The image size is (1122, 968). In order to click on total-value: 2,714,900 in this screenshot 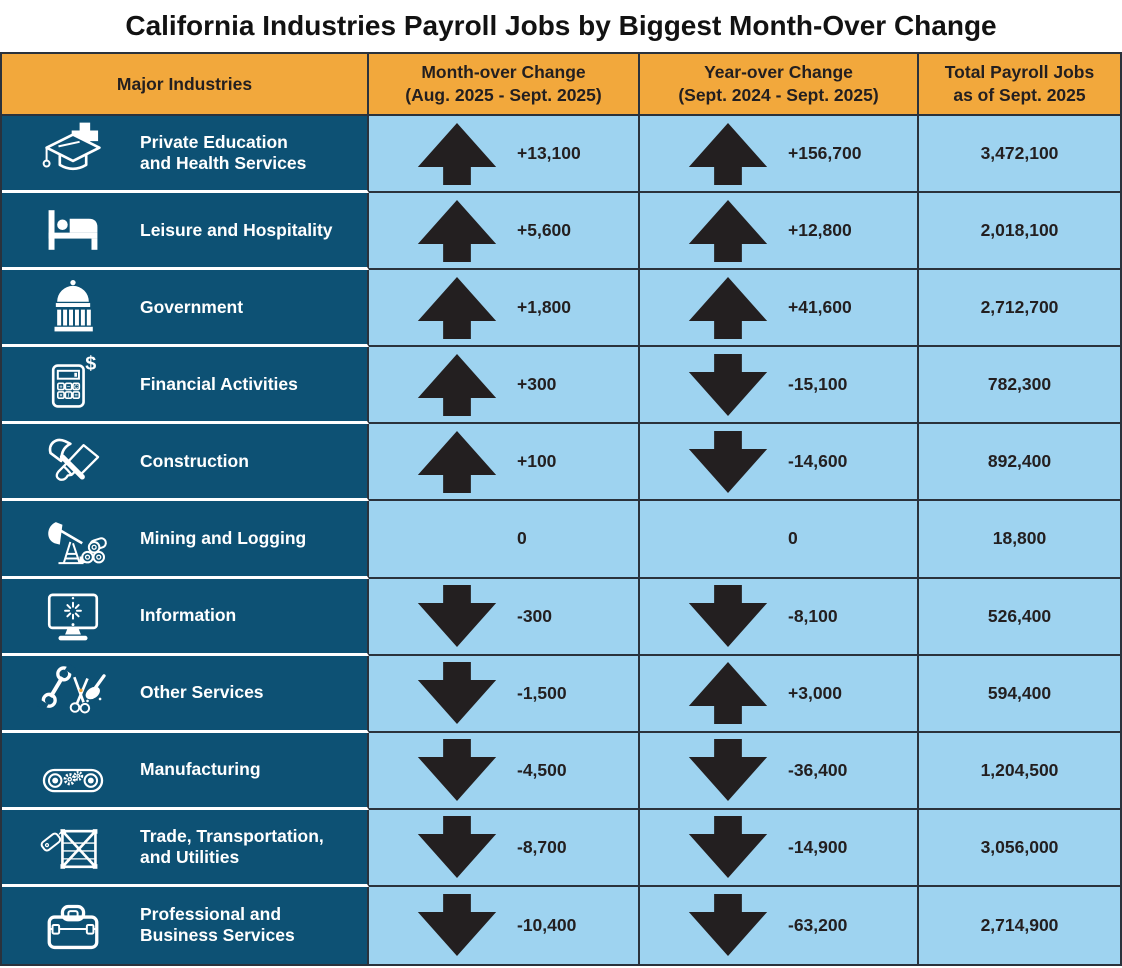, I will do `click(1019, 924)`.